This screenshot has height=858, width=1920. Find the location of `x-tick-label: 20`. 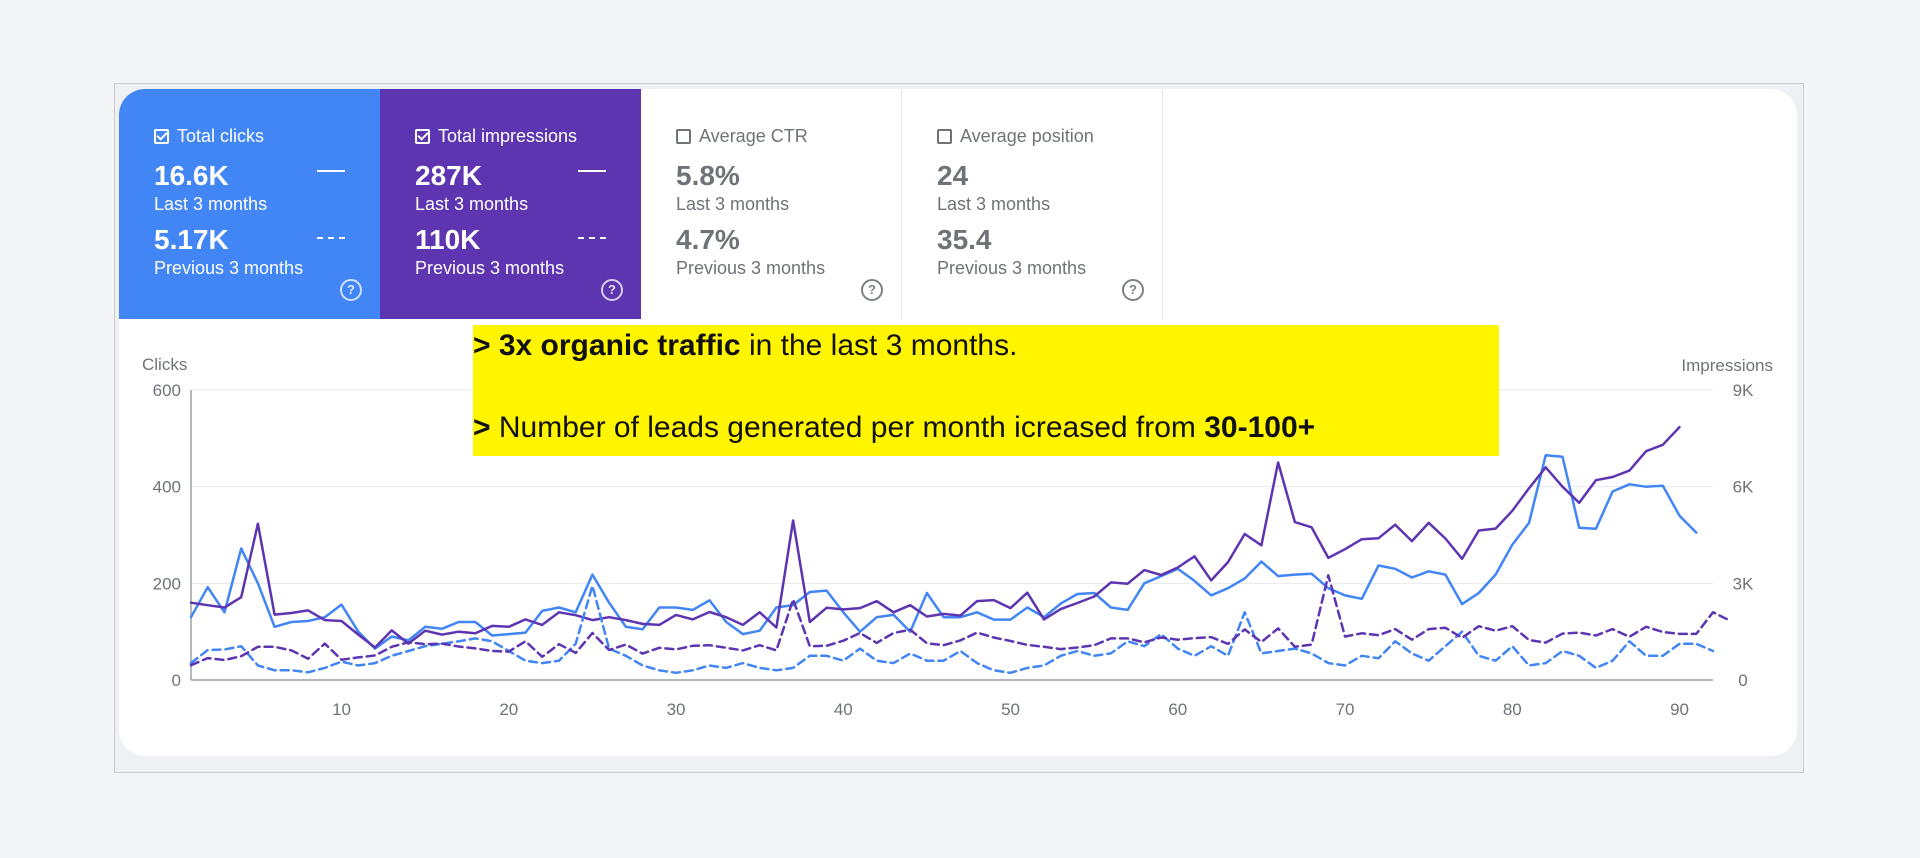

x-tick-label: 20 is located at coordinates (508, 709).